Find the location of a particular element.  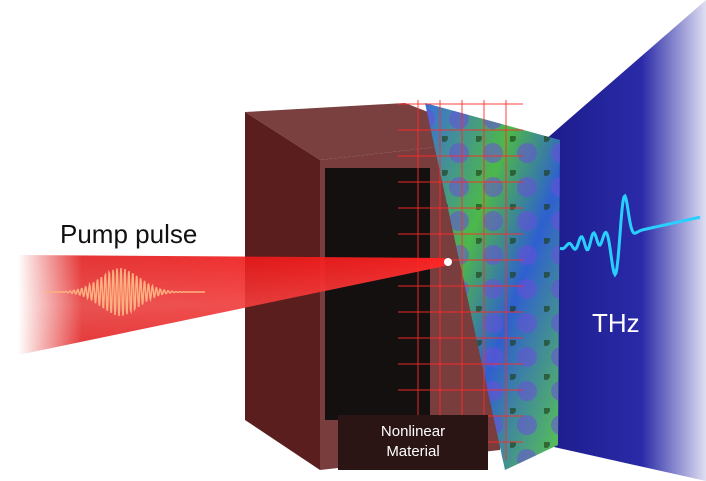

material-label: Nonlinear is located at coordinates (413, 431).